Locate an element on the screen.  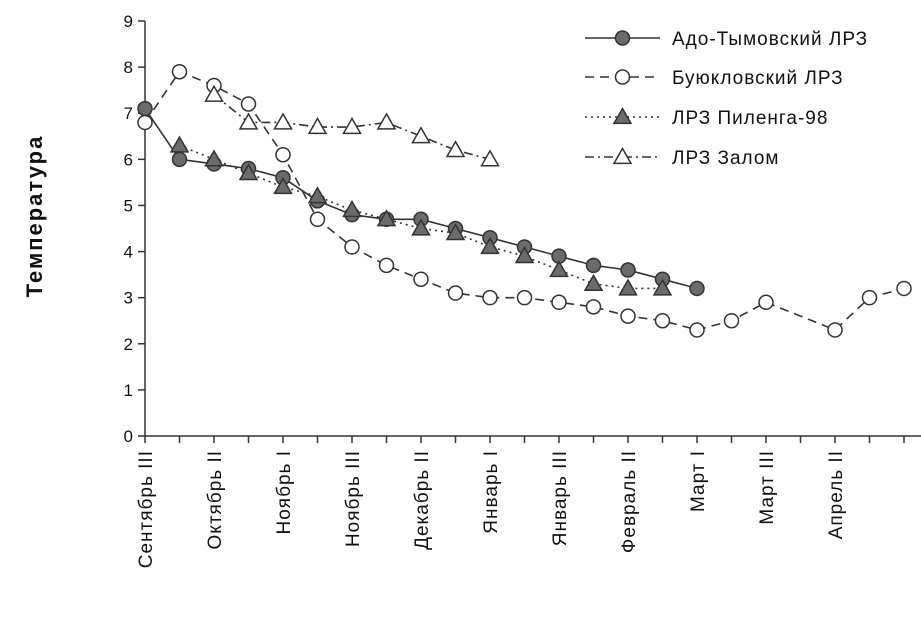
legend-item: Буюкловский ЛРЗ is located at coordinates (714, 78).